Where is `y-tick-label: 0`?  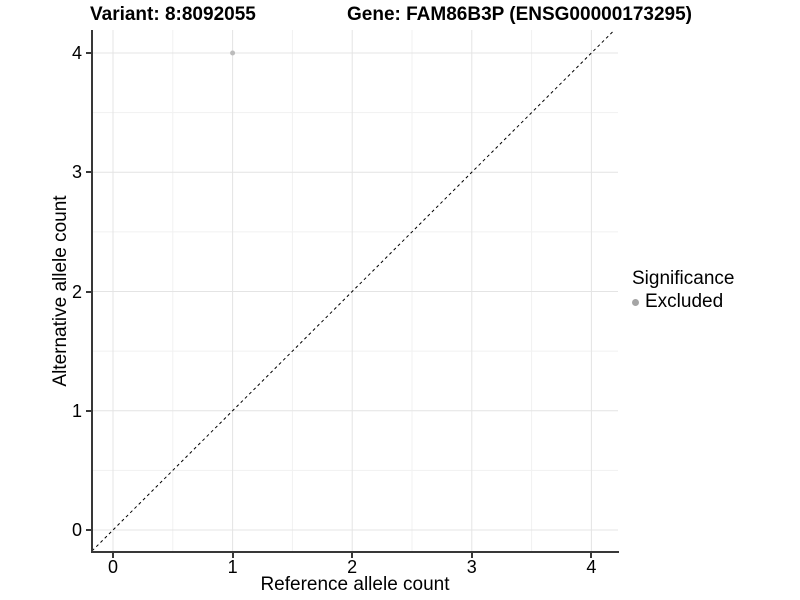 y-tick-label: 0 is located at coordinates (76, 530).